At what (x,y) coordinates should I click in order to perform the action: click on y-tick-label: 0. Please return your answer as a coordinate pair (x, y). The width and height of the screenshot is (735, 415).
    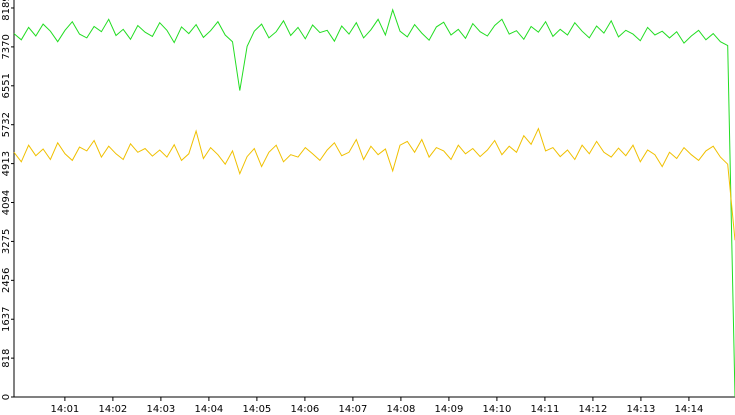
    Looking at the image, I should click on (6, 397).